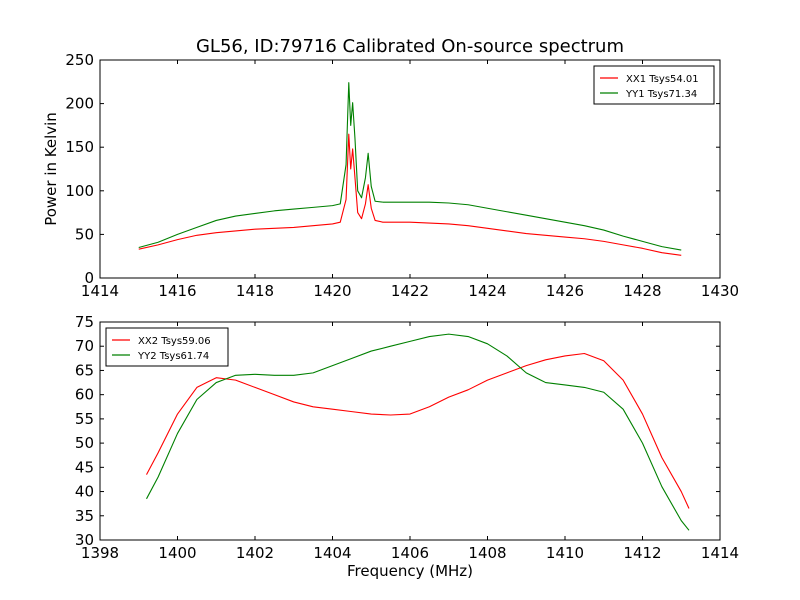 The height and width of the screenshot is (600, 800). Describe the element at coordinates (662, 79) in the screenshot. I see `top-legend-label-0: XX1 Tsys54.01` at that location.